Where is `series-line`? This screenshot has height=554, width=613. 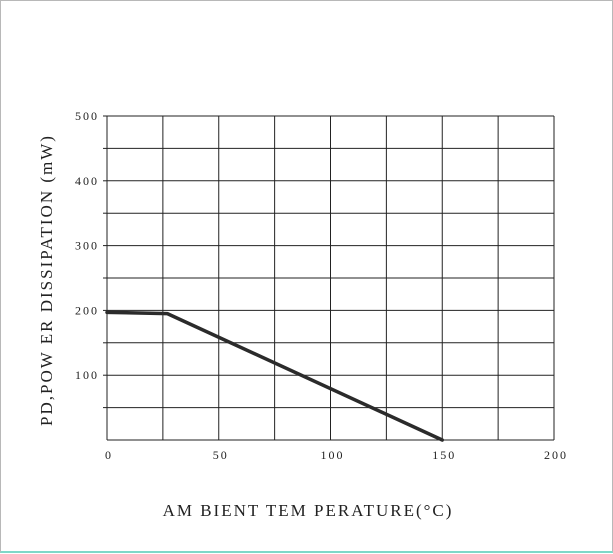
series-line is located at coordinates (274, 376).